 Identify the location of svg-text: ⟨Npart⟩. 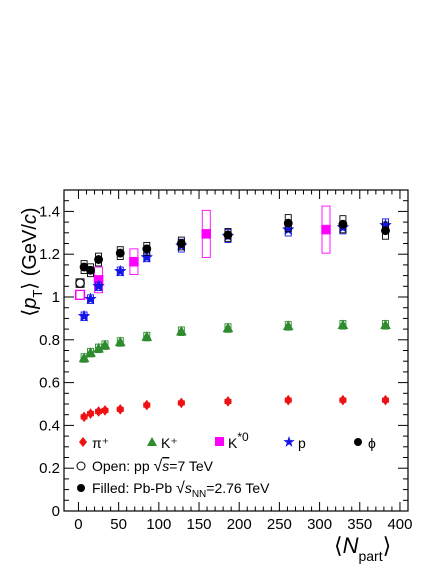
(362, 548).